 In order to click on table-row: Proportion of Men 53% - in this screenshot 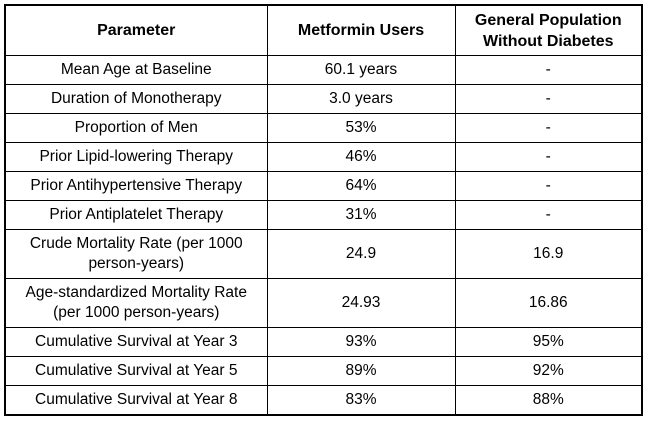, I will do `click(323, 128)`.